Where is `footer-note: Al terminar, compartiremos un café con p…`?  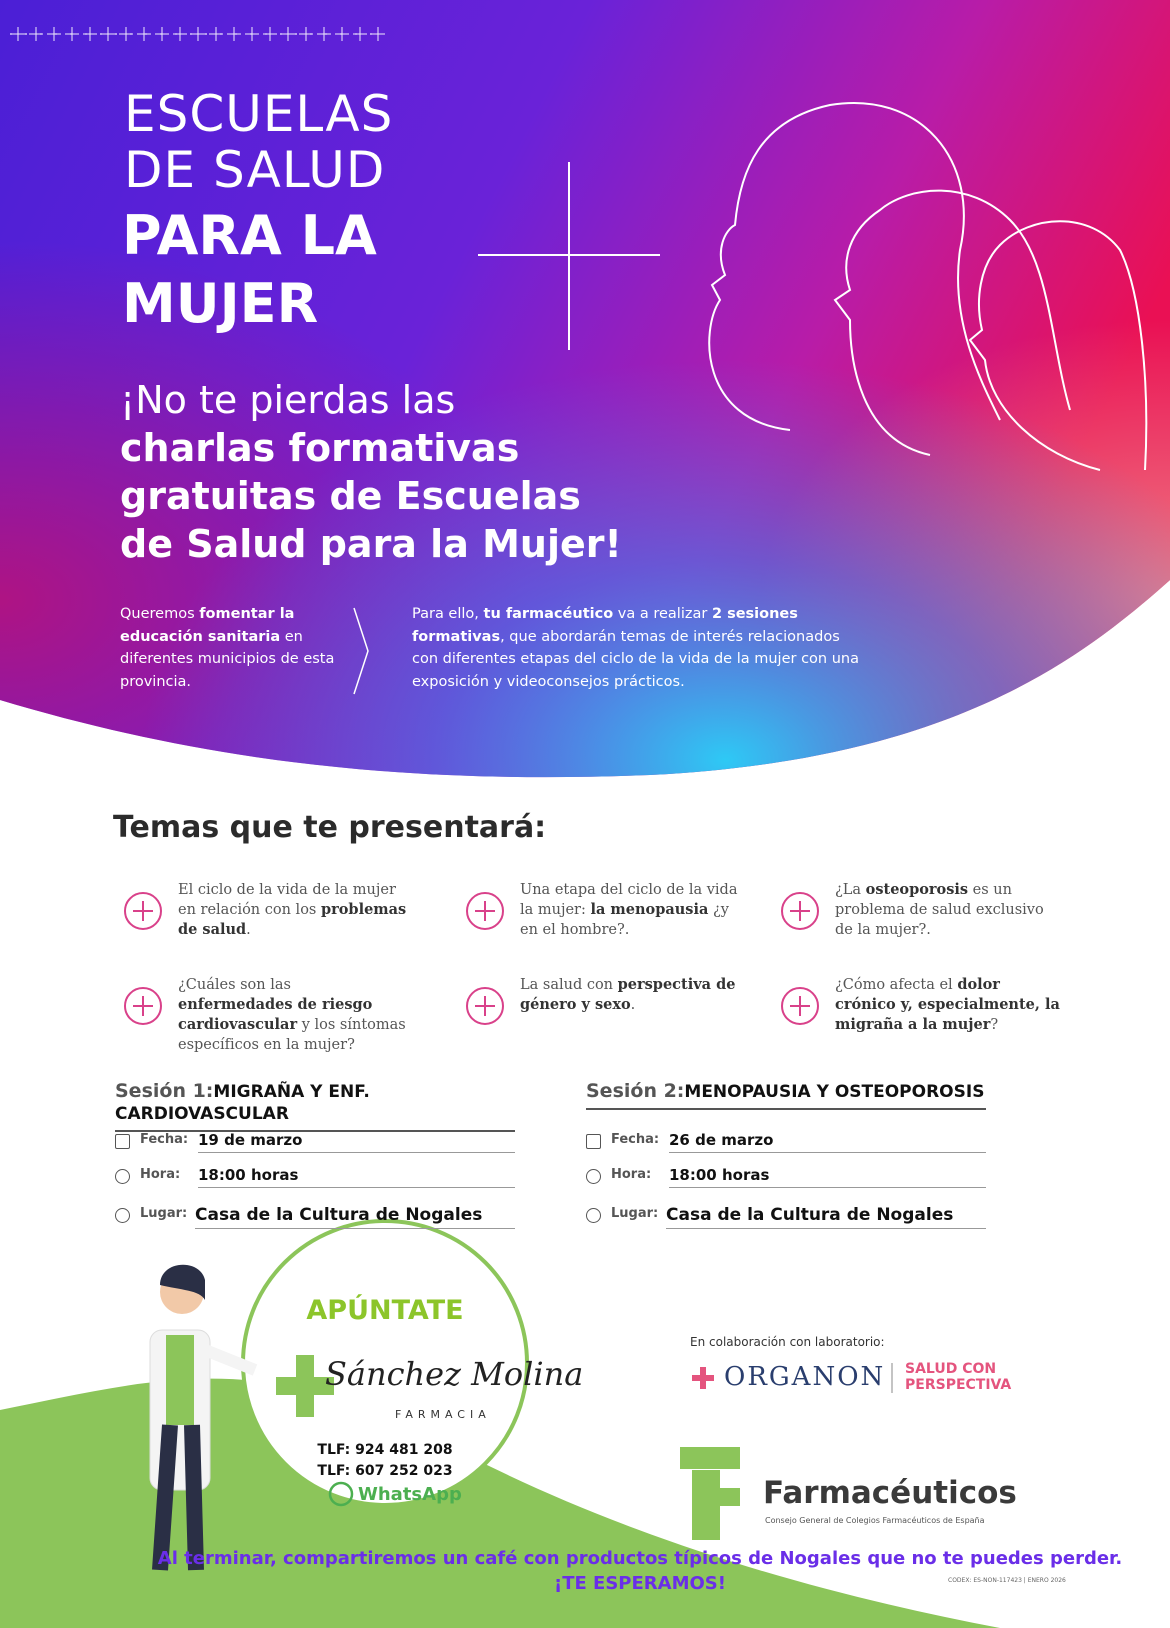
footer-note: Al terminar, compartiremos un café con p… is located at coordinates (640, 1558).